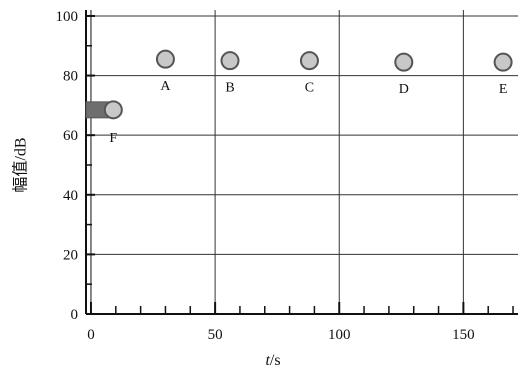 The width and height of the screenshot is (518, 371). Describe the element at coordinates (70, 77) in the screenshot. I see `y-tick-label-80: 80` at that location.